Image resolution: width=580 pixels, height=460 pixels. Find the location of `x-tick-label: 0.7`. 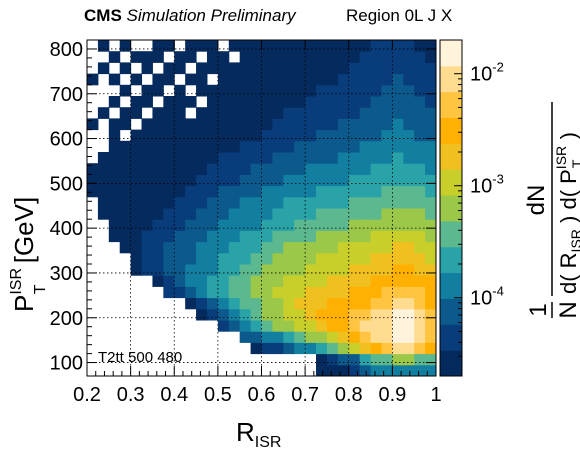

x-tick-label: 0.7 is located at coordinates (305, 395).